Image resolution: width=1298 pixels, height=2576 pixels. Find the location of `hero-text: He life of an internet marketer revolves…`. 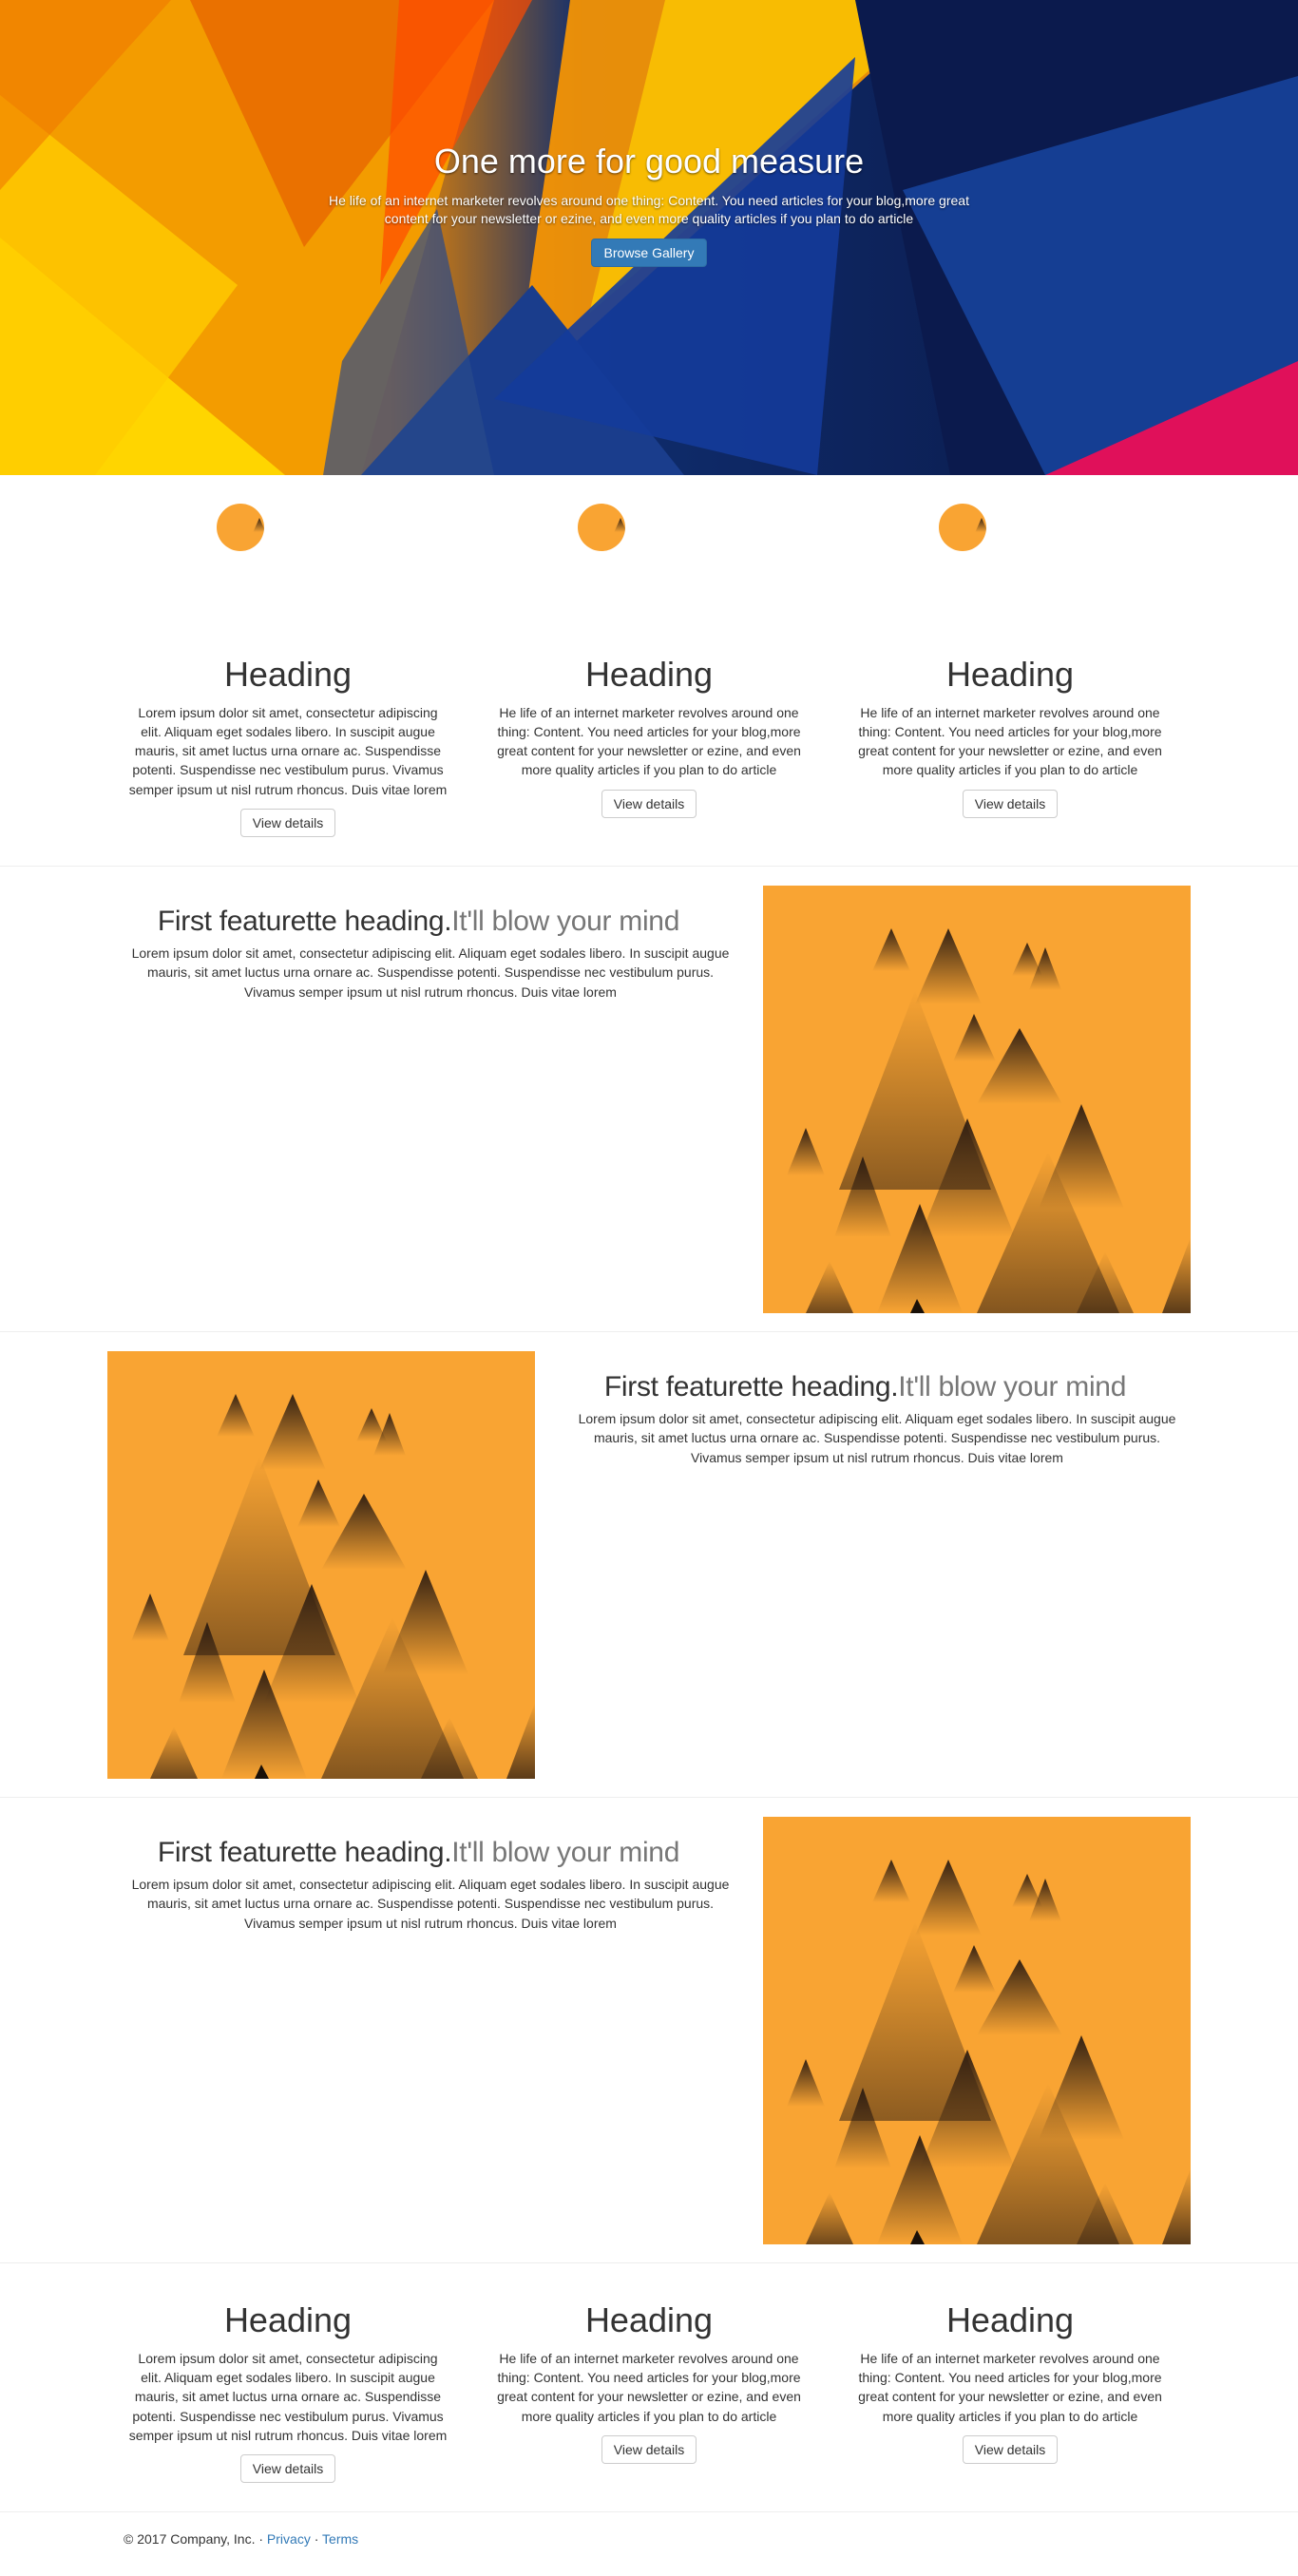

hero-text: He life of an internet marketer revolves… is located at coordinates (649, 209).